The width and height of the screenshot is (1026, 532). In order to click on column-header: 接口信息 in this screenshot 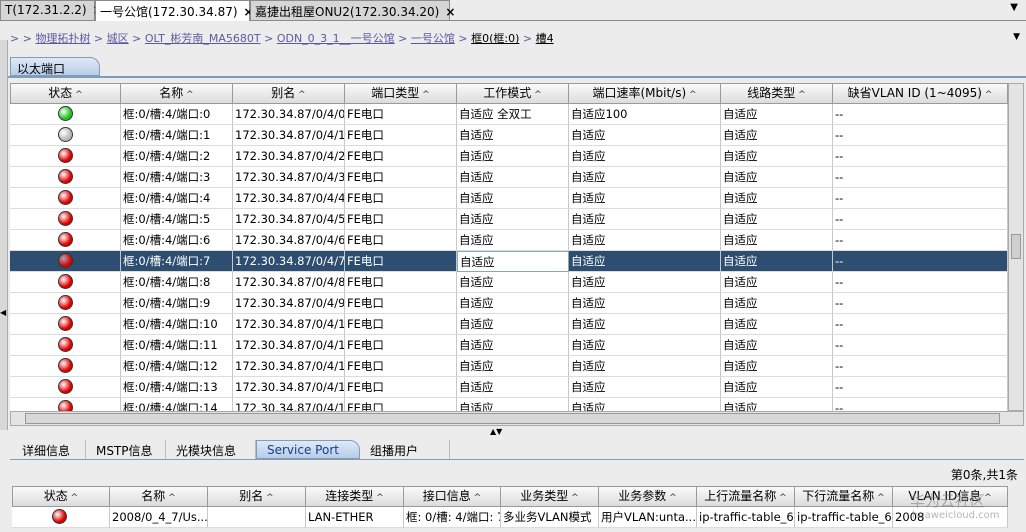, I will do `click(452, 496)`.